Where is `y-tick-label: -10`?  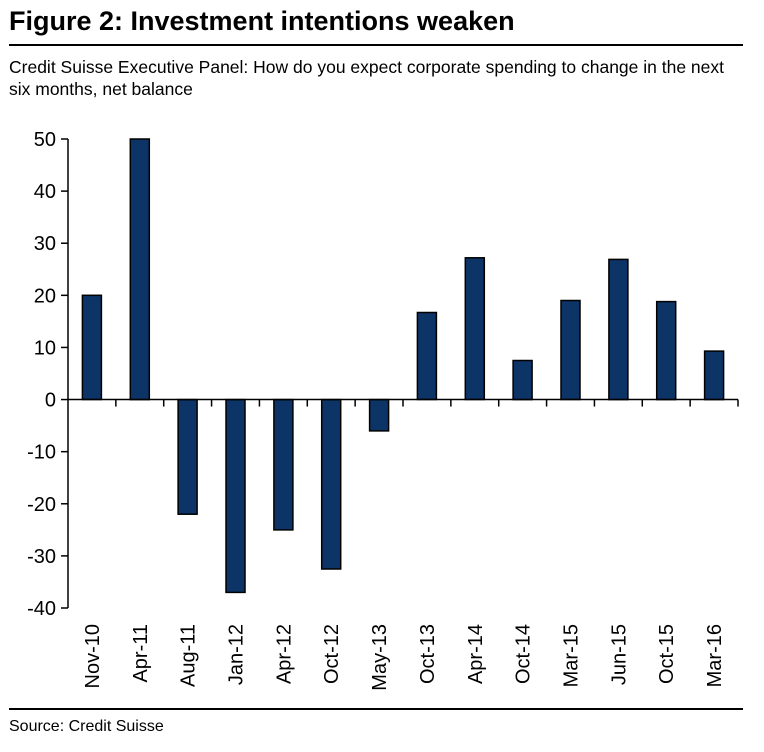
y-tick-label: -10 is located at coordinates (41, 453).